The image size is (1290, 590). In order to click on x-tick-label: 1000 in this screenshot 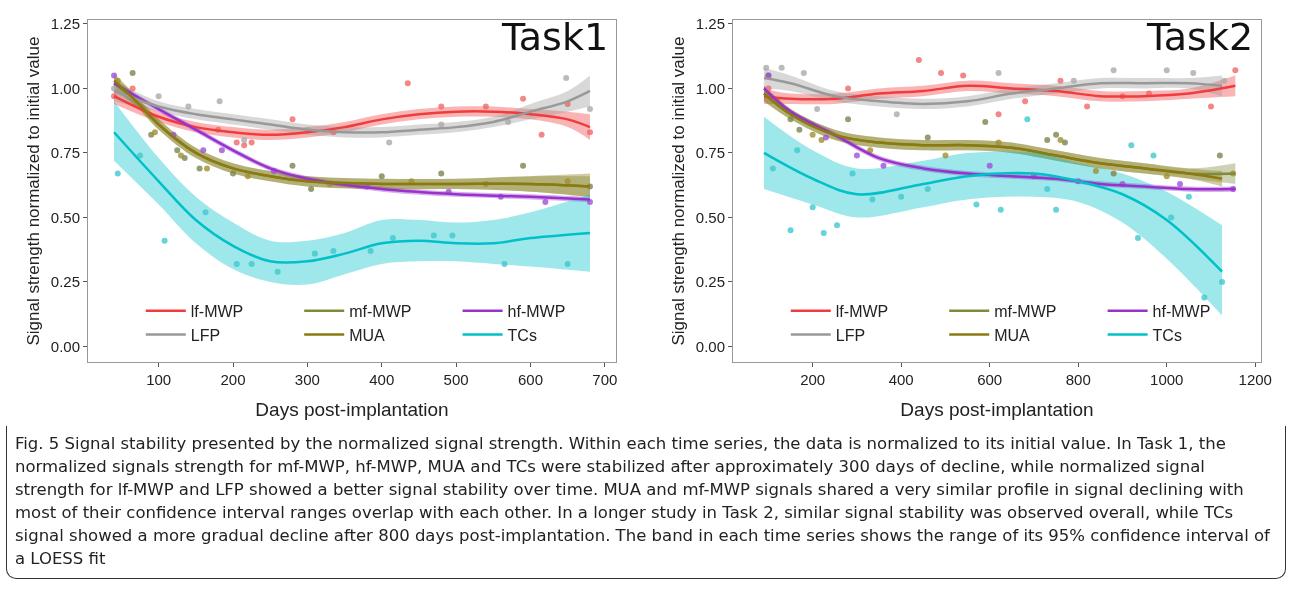, I will do `click(1167, 379)`.